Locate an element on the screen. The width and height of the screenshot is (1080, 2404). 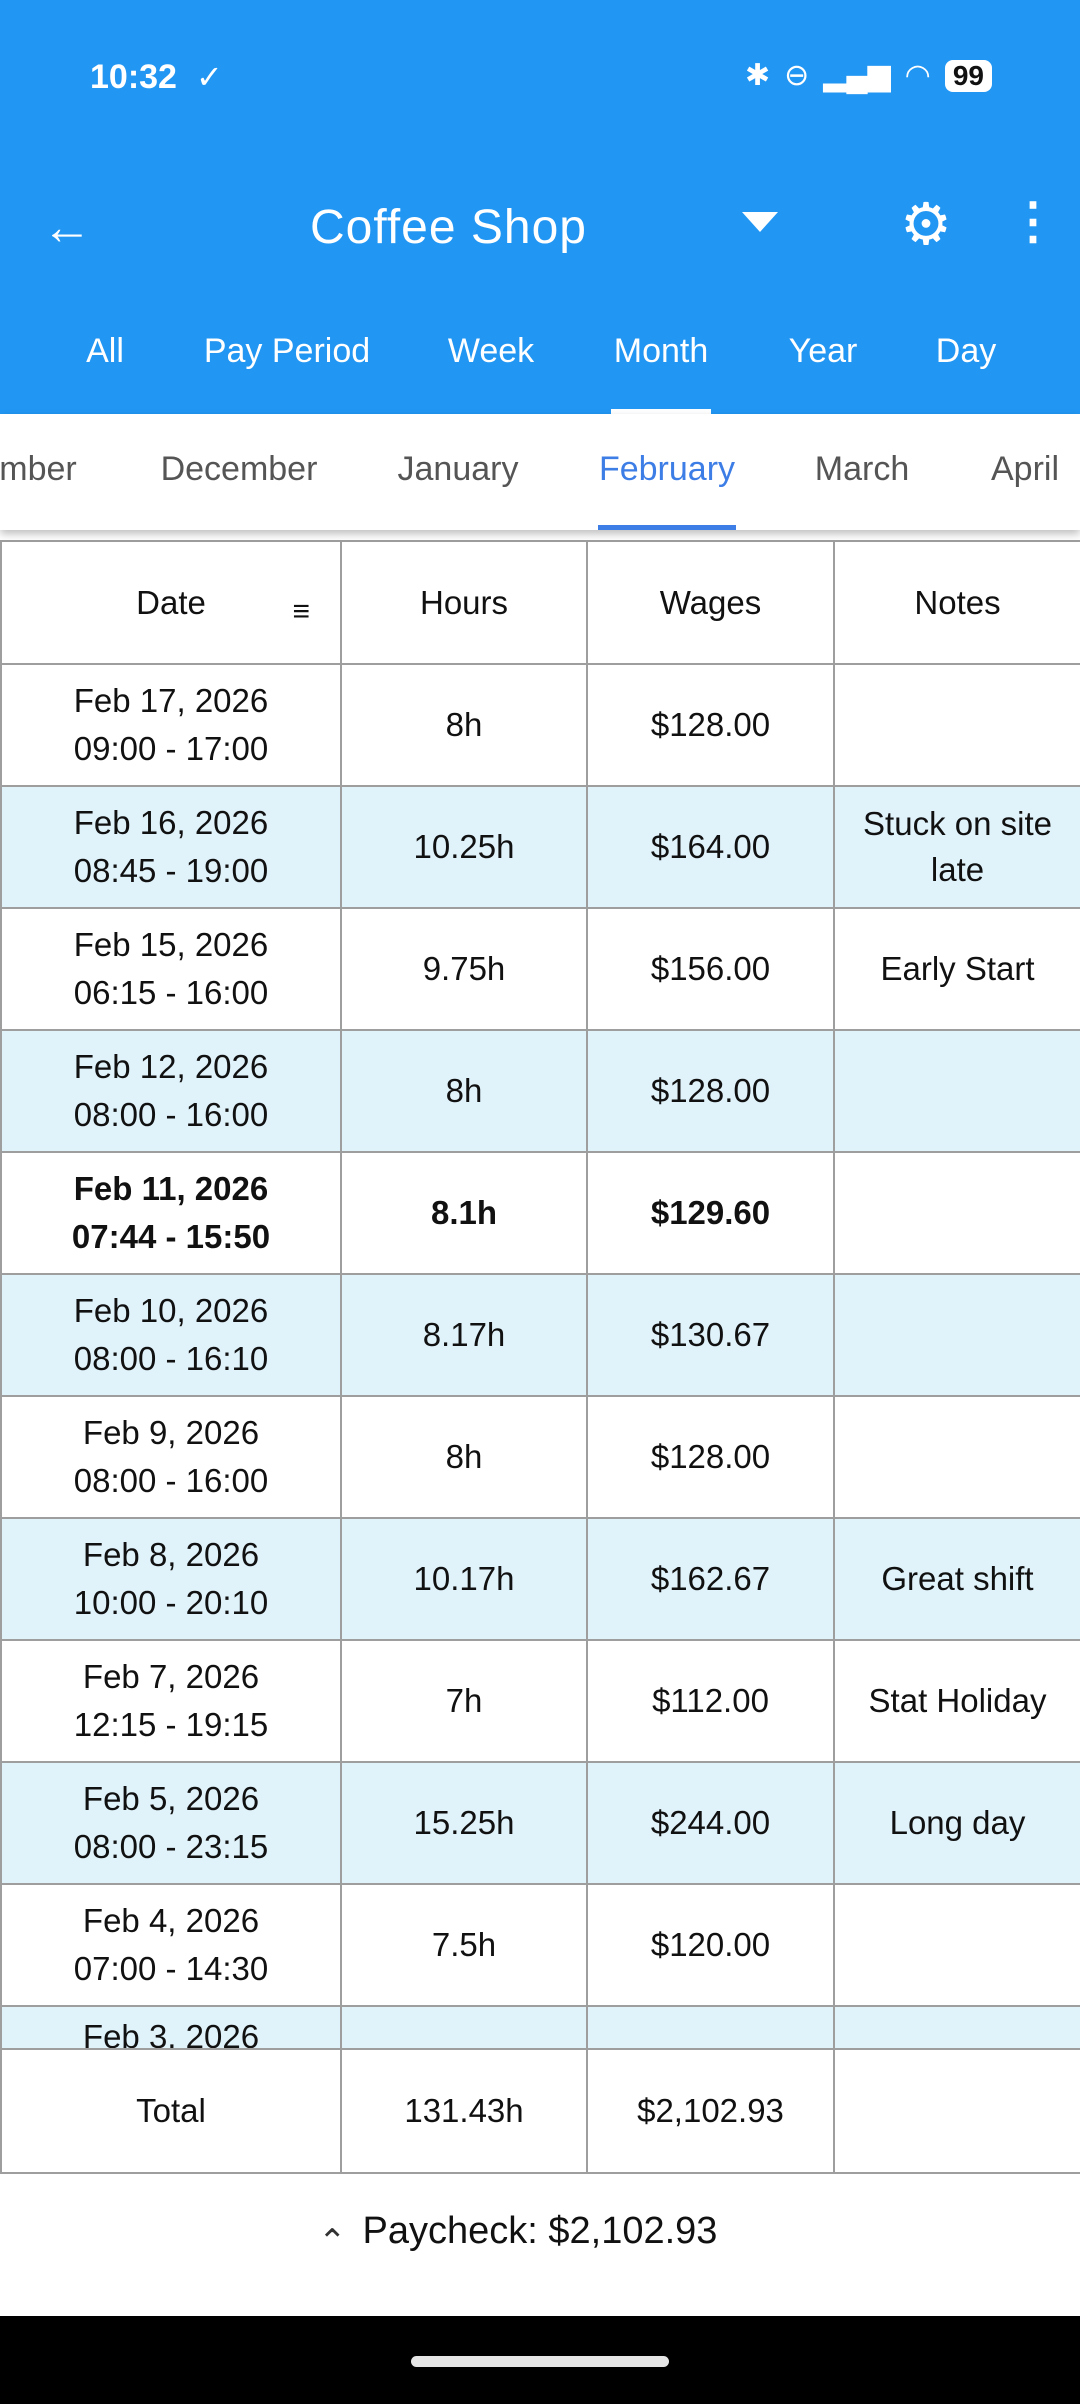
tab-march: March is located at coordinates (862, 469).